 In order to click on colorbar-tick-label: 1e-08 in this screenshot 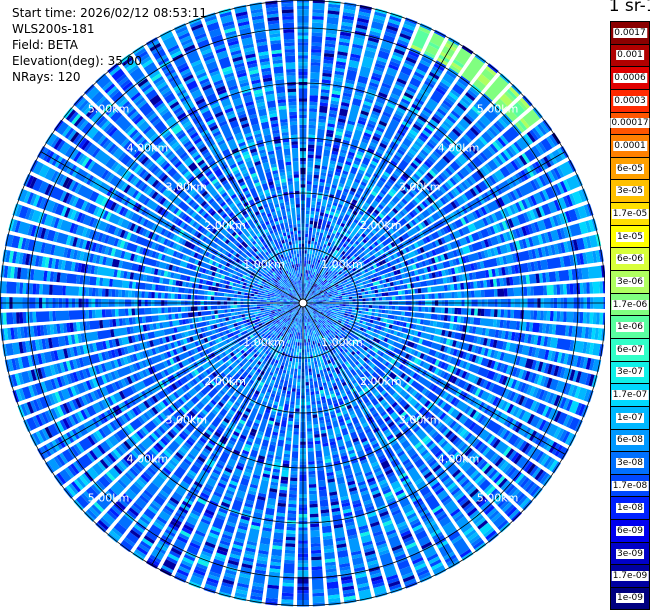, I will do `click(630, 508)`.